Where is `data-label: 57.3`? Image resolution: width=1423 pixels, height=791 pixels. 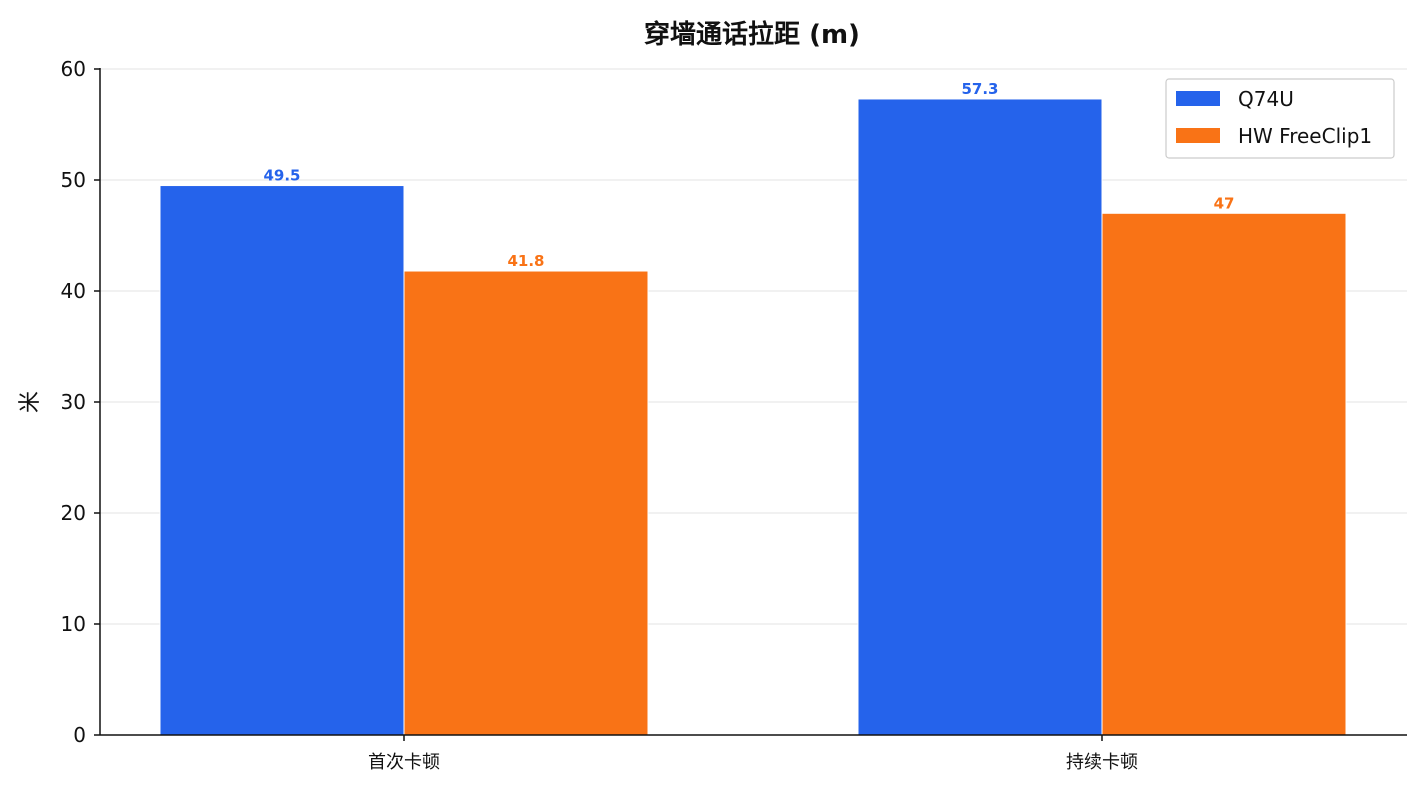
data-label: 57.3 is located at coordinates (979, 89).